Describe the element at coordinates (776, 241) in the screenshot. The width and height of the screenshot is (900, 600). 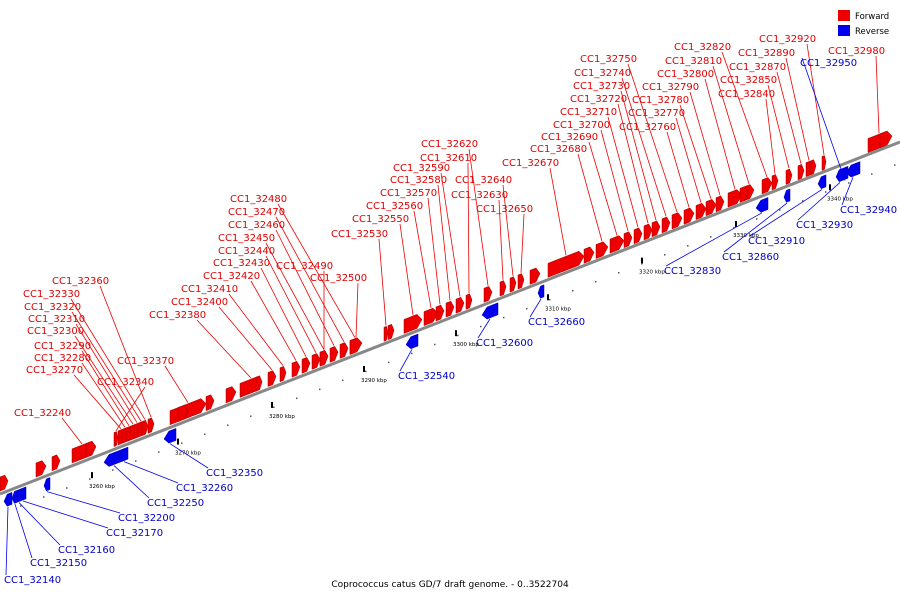
I see `reverse-gene-label: CC1_32910` at that location.